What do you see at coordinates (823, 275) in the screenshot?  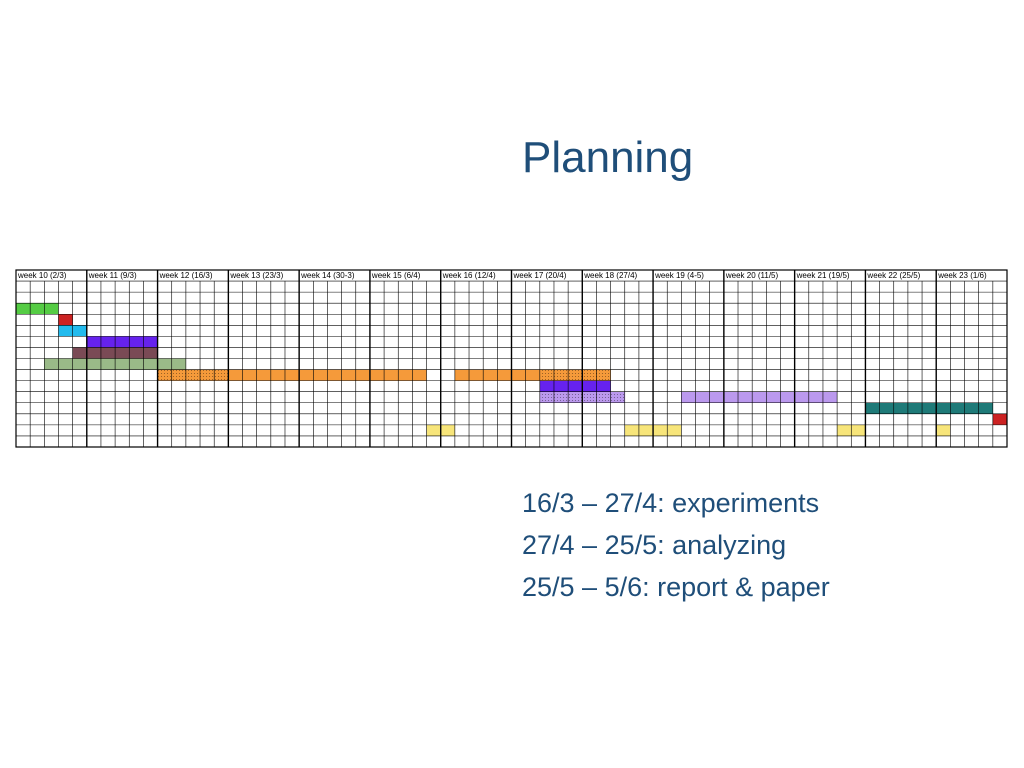 I see `week-header-label: week 21 (19/5)` at bounding box center [823, 275].